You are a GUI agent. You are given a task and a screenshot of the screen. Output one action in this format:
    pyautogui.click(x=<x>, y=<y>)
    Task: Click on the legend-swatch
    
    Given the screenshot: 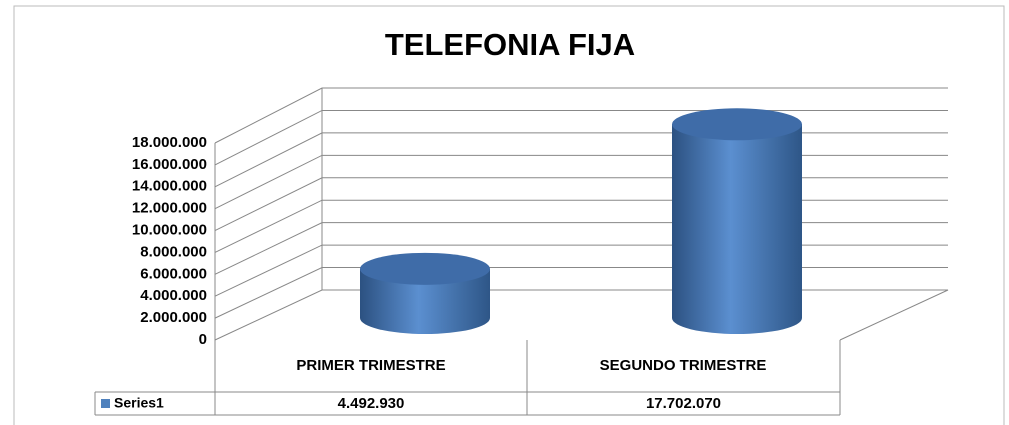 What is the action you would take?
    pyautogui.click(x=105, y=403)
    